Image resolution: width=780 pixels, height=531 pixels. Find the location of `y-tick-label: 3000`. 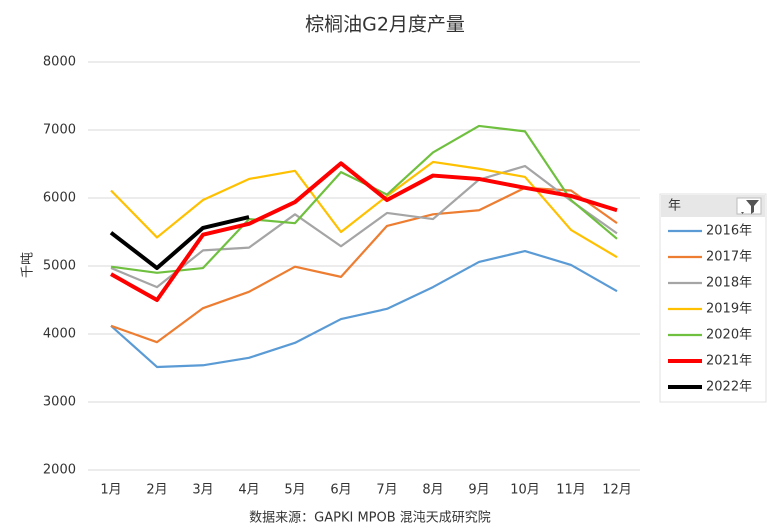

y-tick-label: 3000 is located at coordinates (59, 402).